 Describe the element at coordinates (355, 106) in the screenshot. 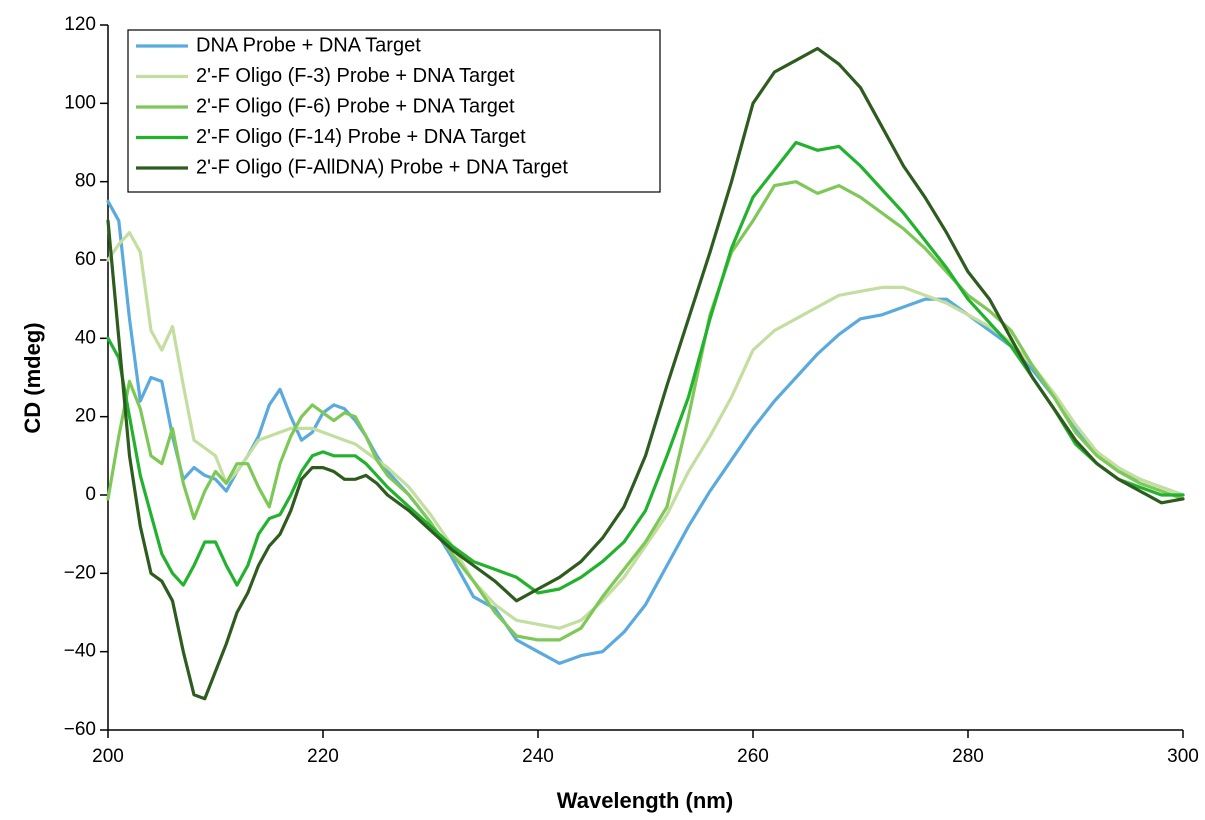

I see `legend-label: 2'-F Oligo (F-6) Probe + DNA Target` at that location.